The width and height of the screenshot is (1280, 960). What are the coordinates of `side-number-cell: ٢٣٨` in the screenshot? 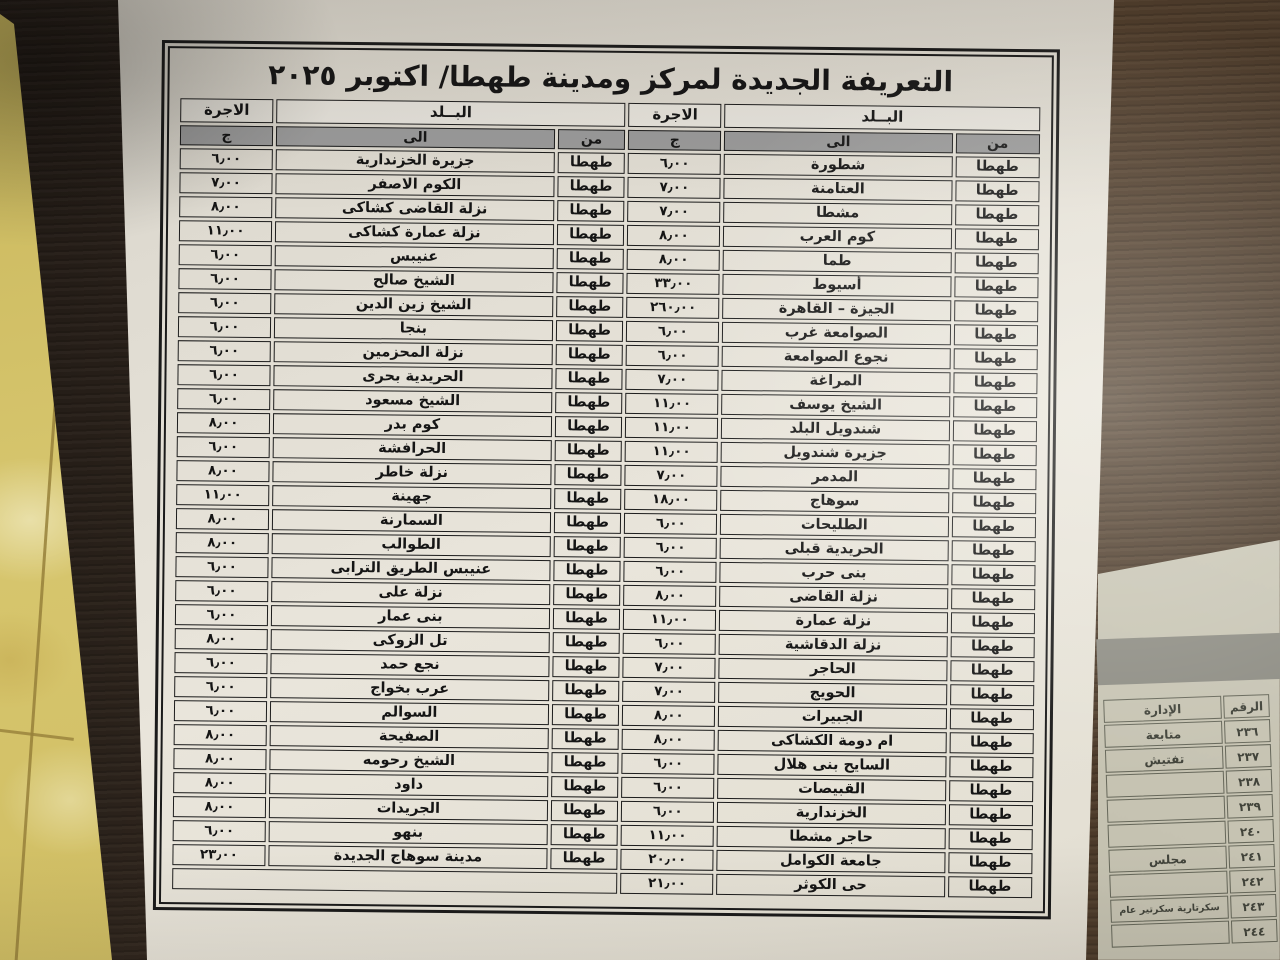 It's located at (1249, 781).